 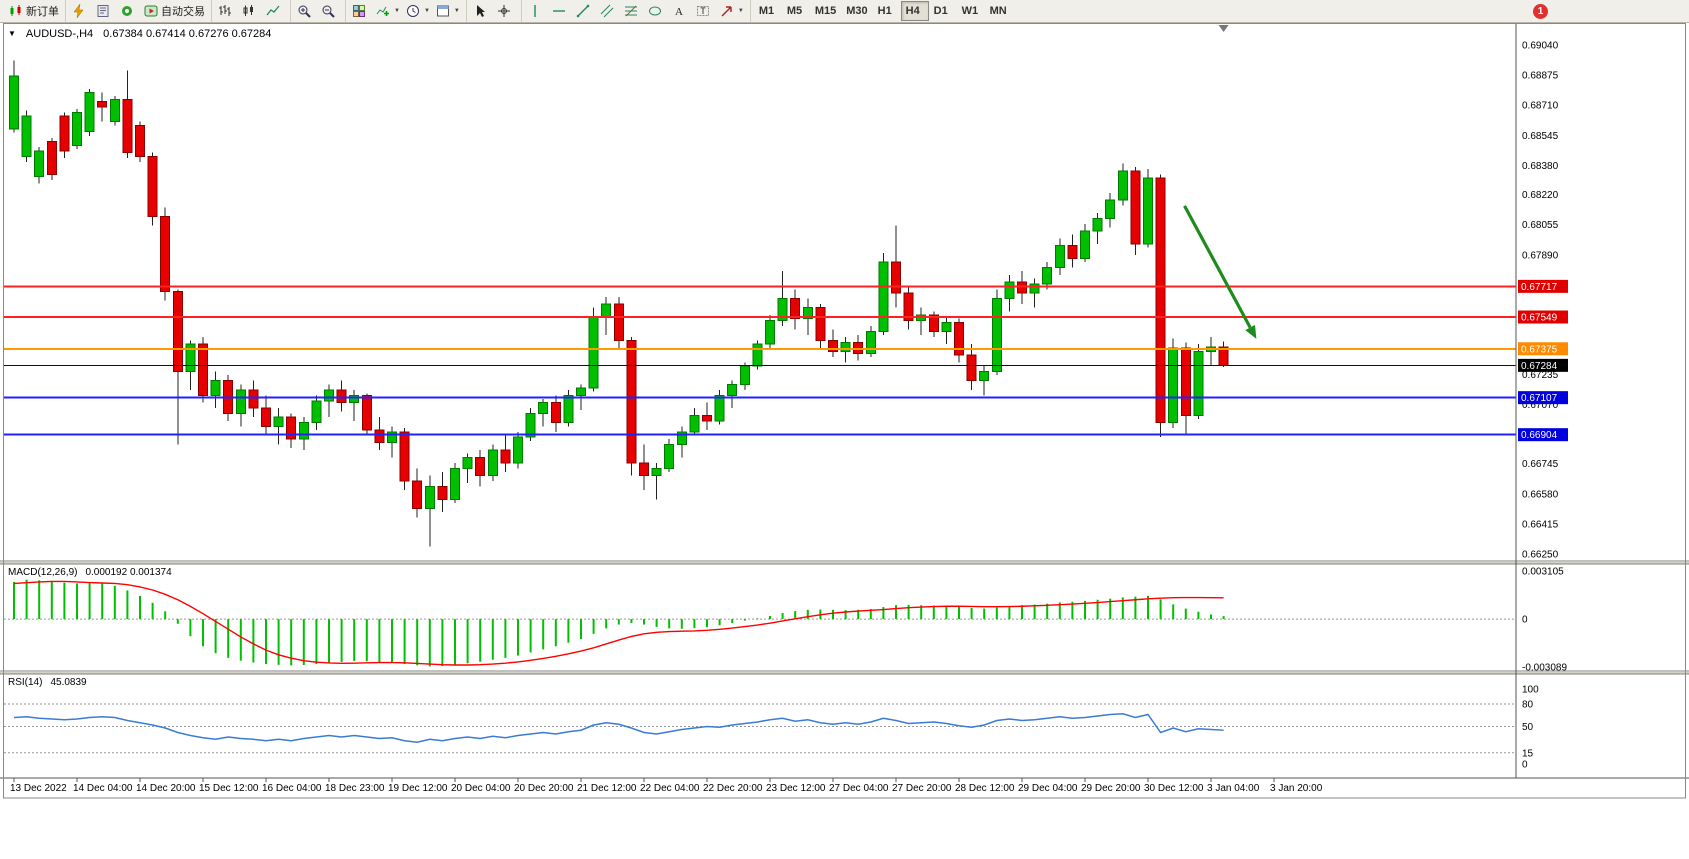 I want to click on macd-scale-label: -0.003089, so click(x=1544, y=668).